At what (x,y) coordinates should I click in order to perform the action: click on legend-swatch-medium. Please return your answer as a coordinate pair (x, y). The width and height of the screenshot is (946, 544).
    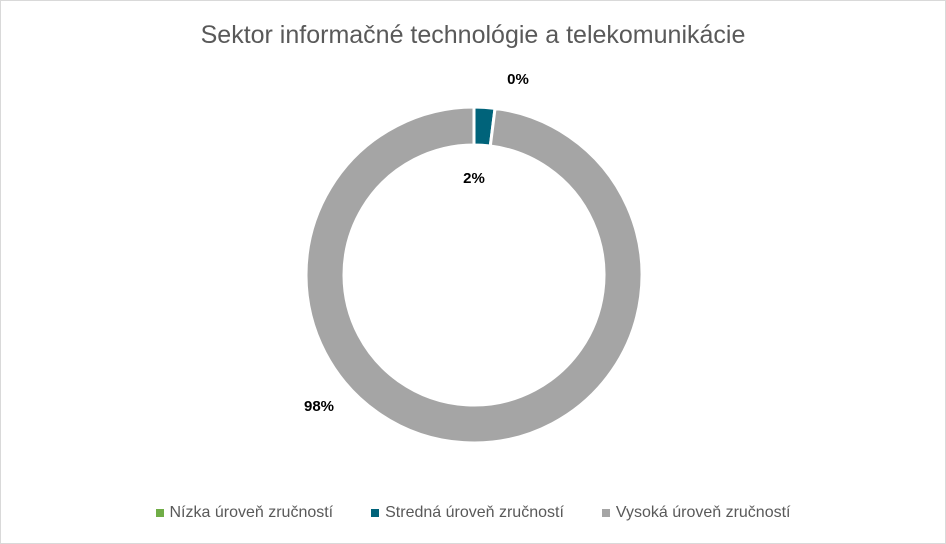
    Looking at the image, I should click on (375, 513).